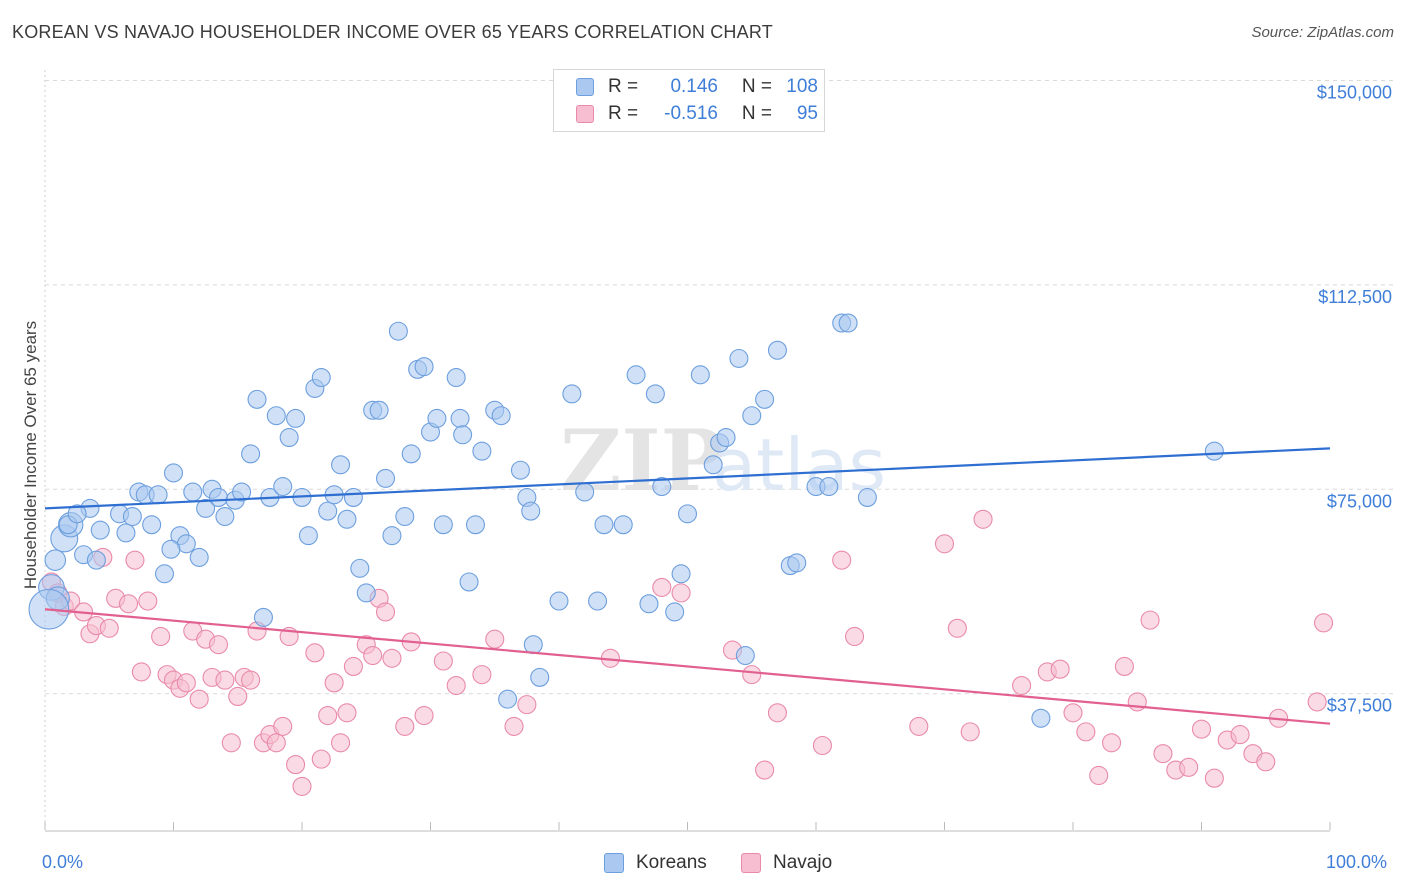 This screenshot has width=1406, height=892. What do you see at coordinates (671, 862) in the screenshot?
I see `koreans-legend-label: Koreans` at bounding box center [671, 862].